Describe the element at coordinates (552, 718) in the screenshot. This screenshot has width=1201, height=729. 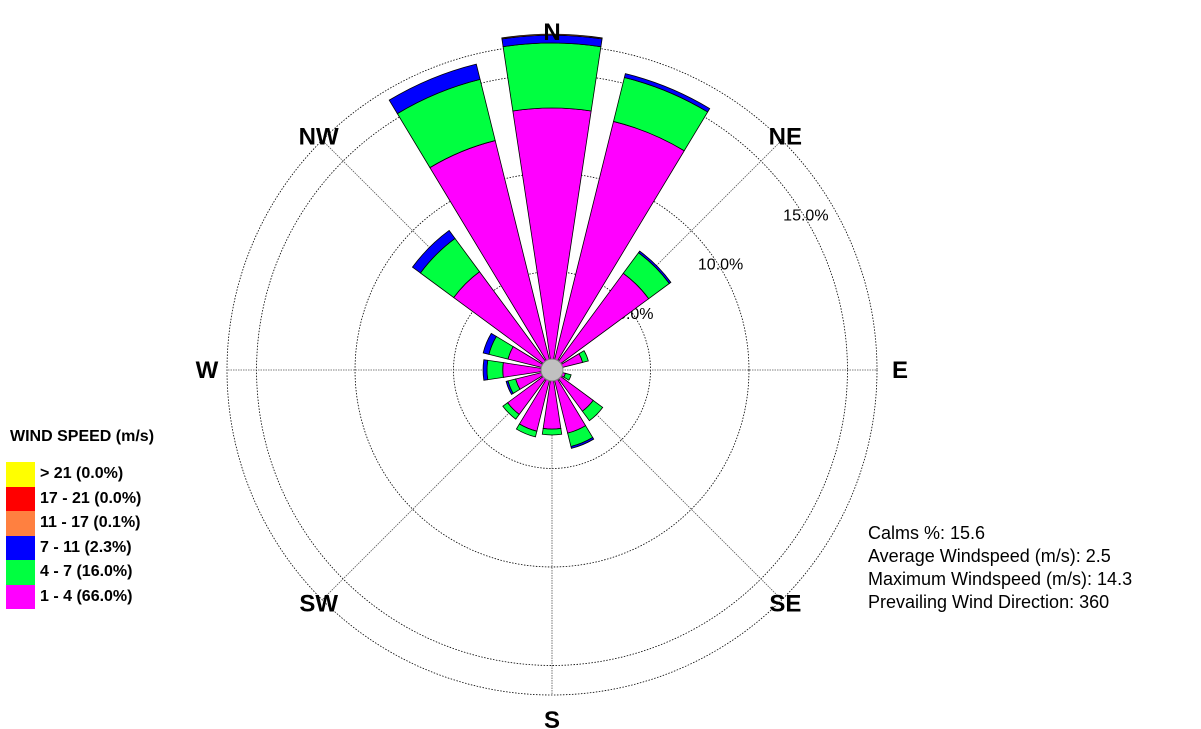
I see `compass-label-s: S` at that location.